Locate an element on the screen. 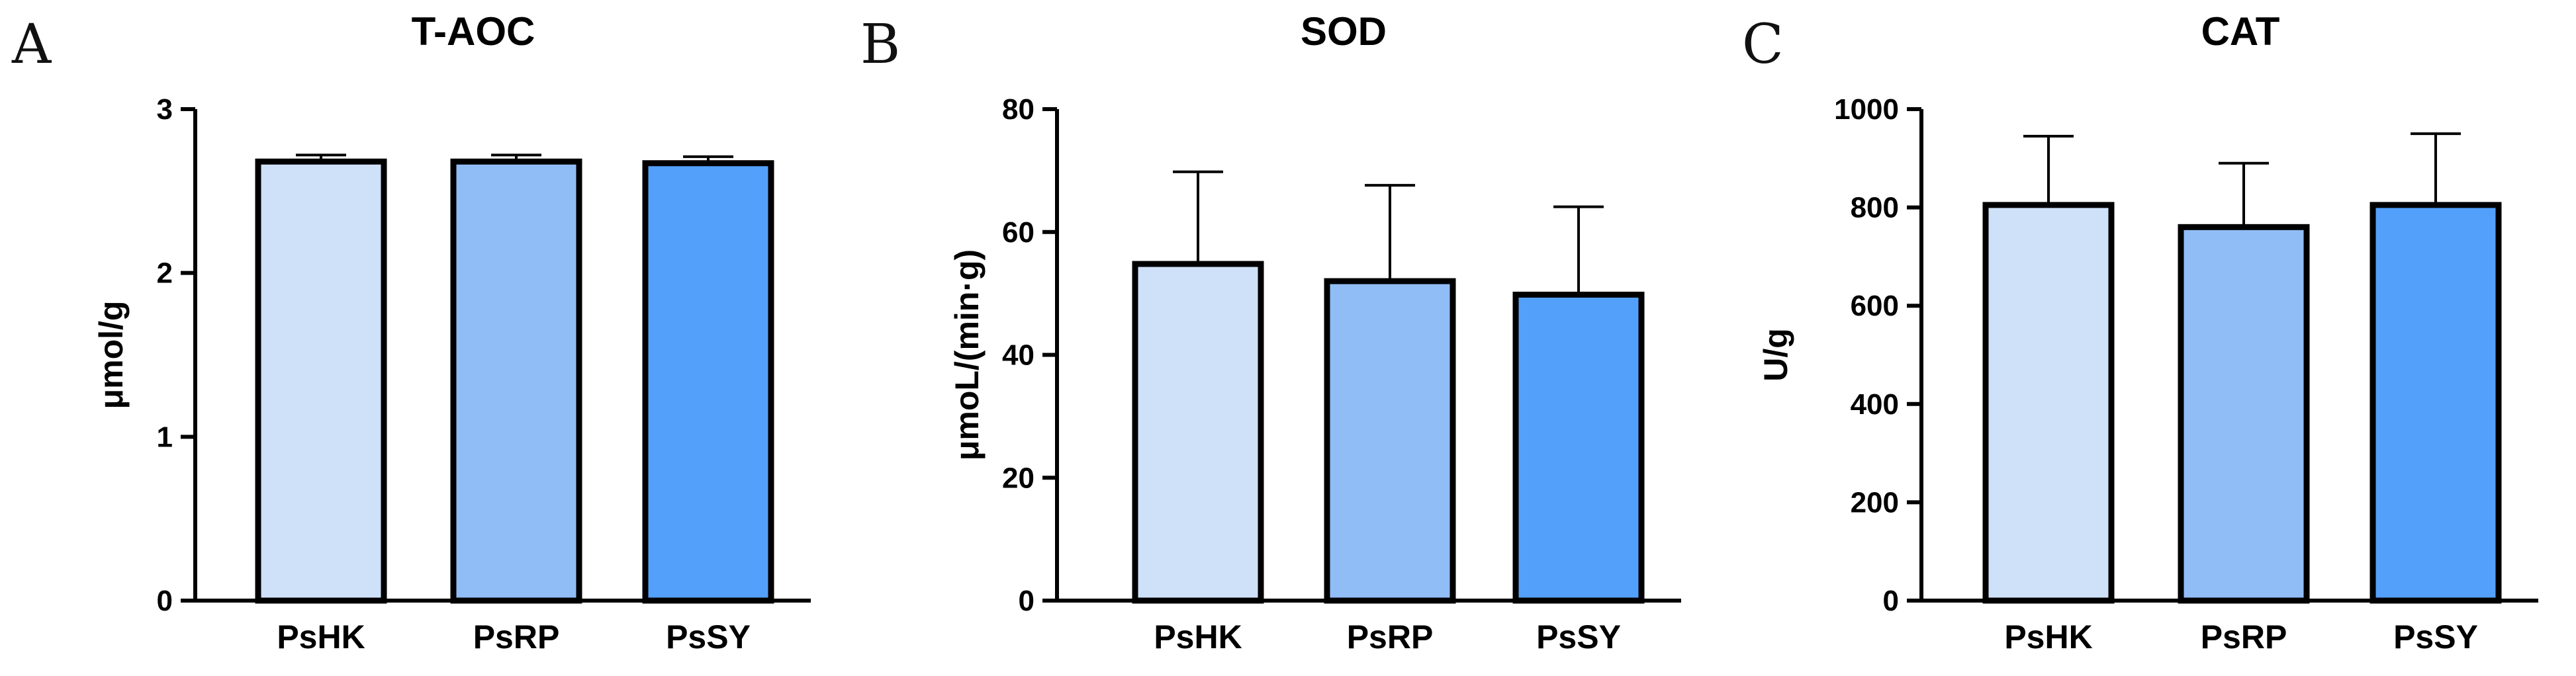  y-tick-label: 60 is located at coordinates (1018, 232).